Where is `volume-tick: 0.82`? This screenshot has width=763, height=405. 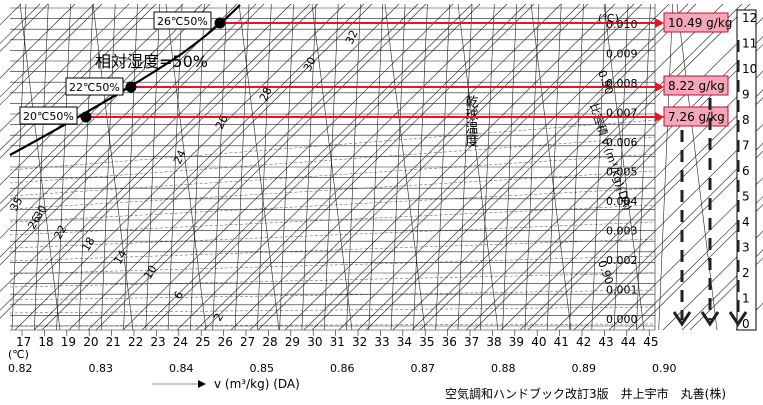 volume-tick: 0.82 is located at coordinates (20, 368).